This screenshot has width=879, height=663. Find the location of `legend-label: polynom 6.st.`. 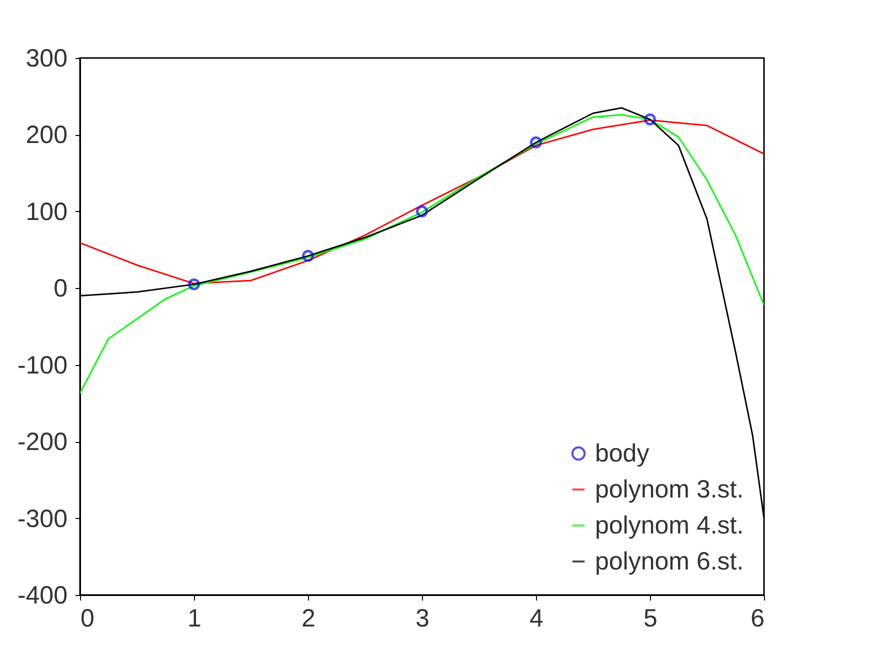

legend-label: polynom 6.st. is located at coordinates (669, 562).